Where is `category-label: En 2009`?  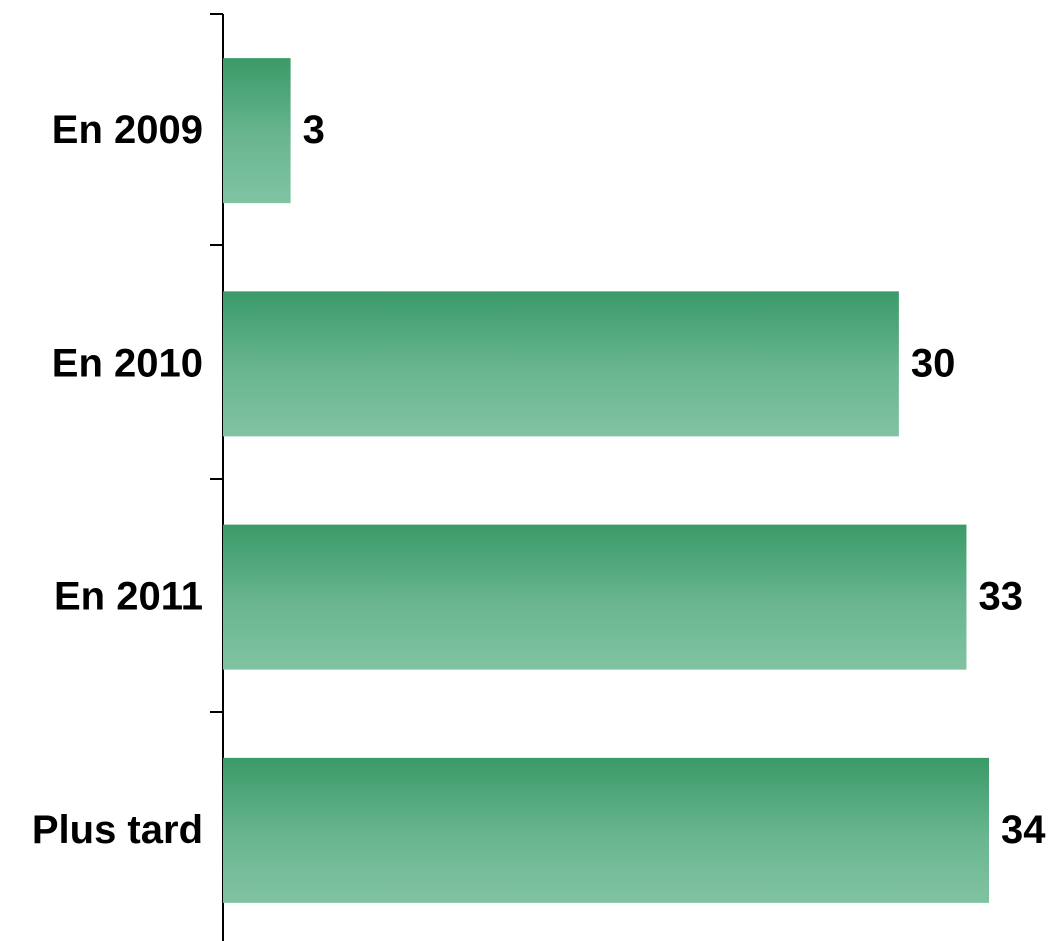
category-label: En 2009 is located at coordinates (127, 130).